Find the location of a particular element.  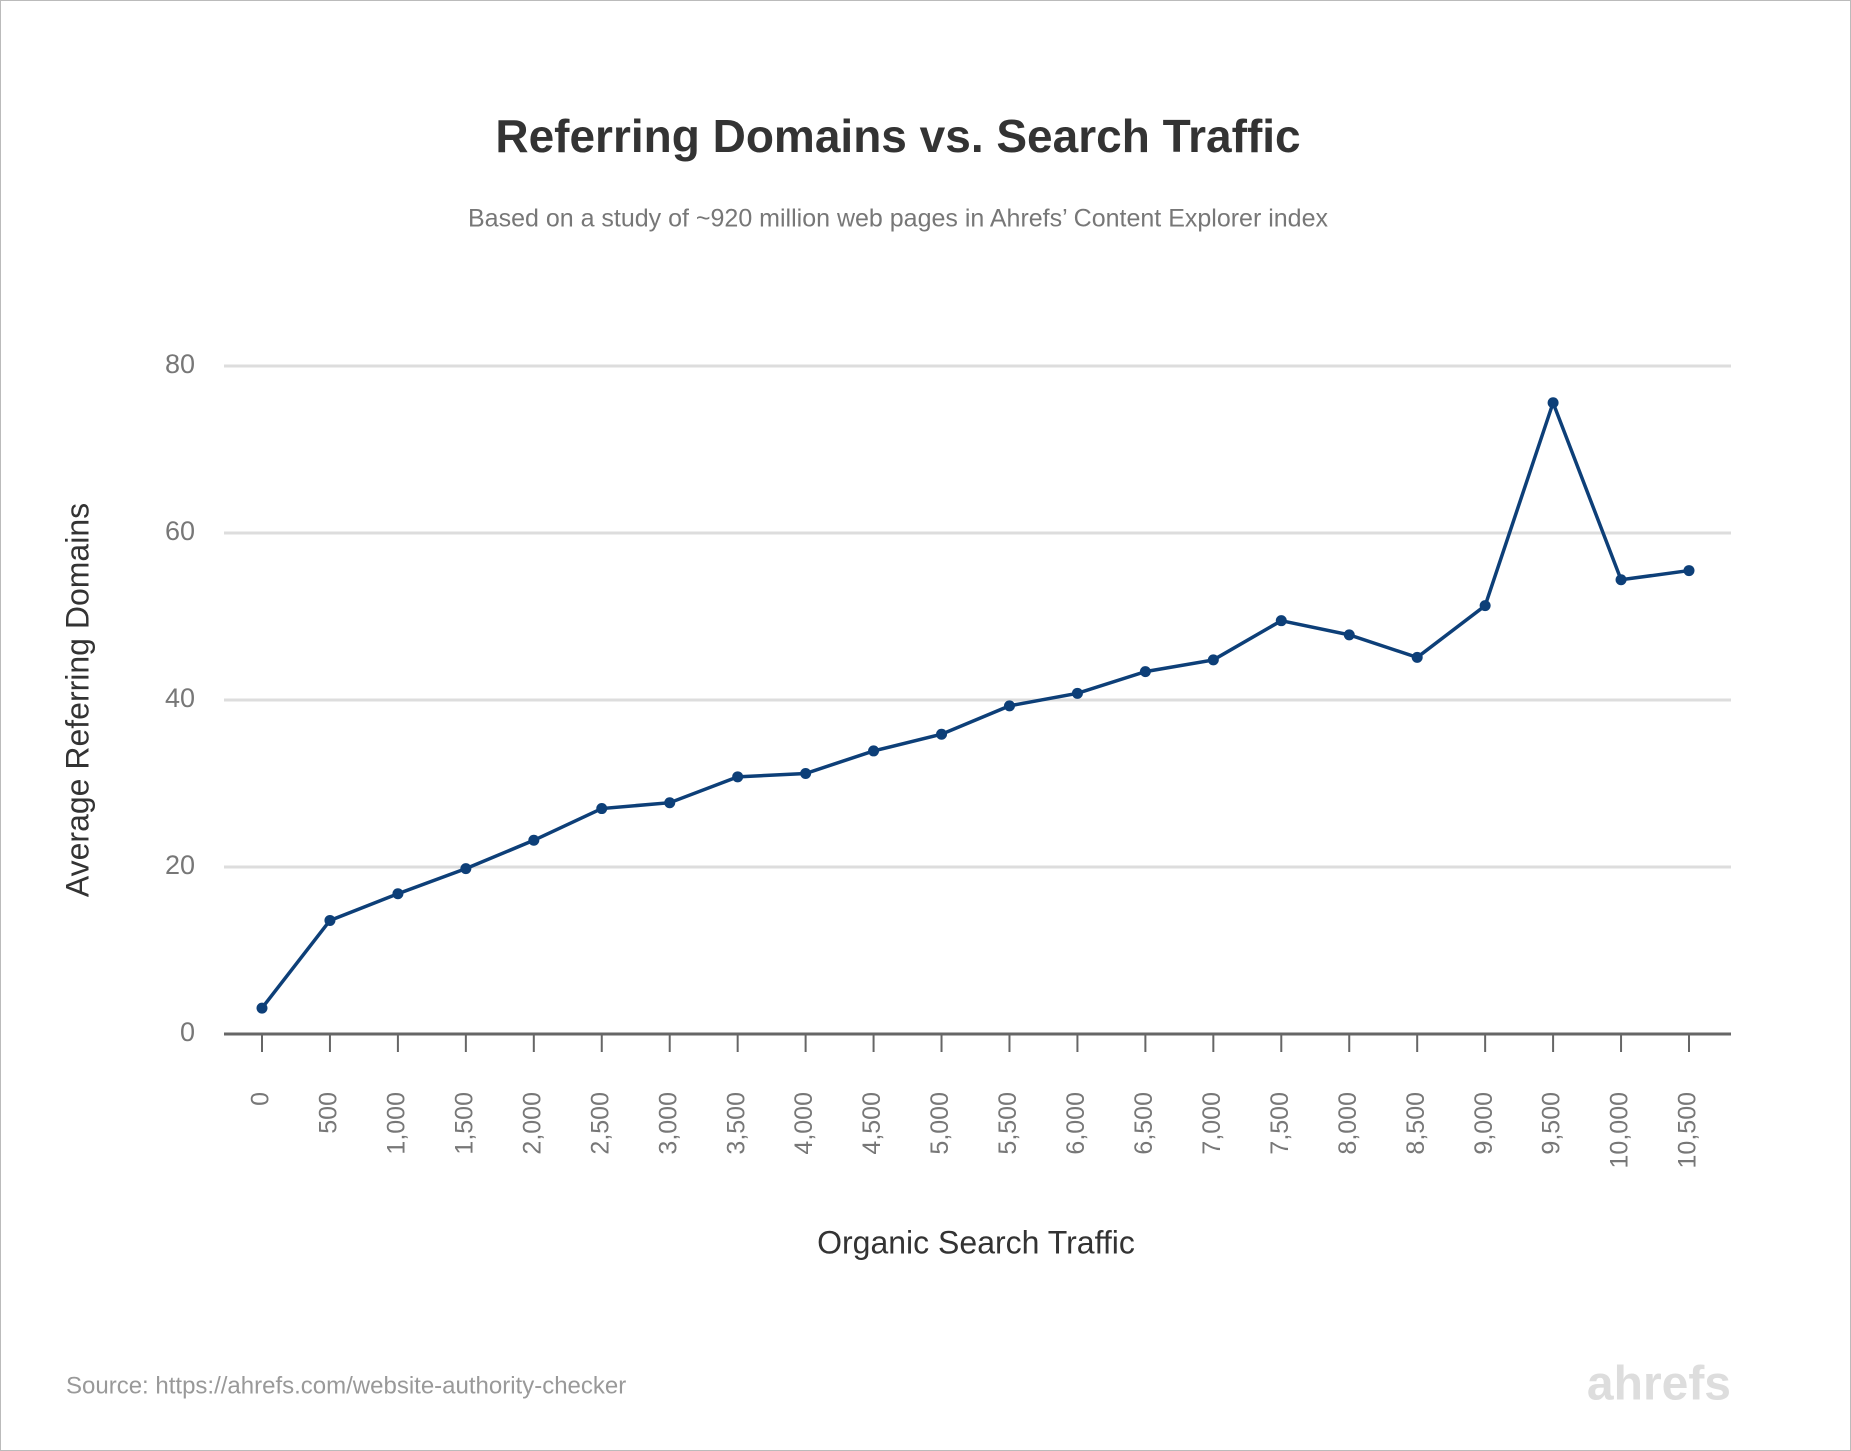

x-tick-label: 6,500 is located at coordinates (1144, 1123).